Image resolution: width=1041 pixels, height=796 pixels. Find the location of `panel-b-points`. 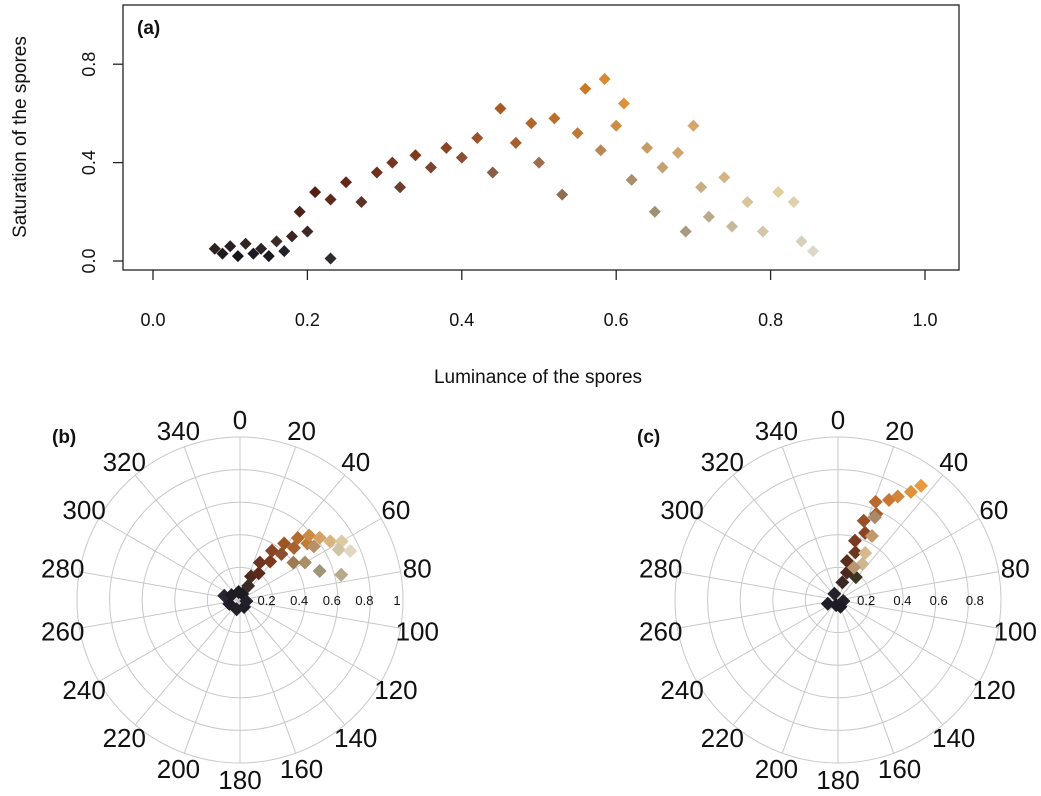

panel-b-points is located at coordinates (287, 572).